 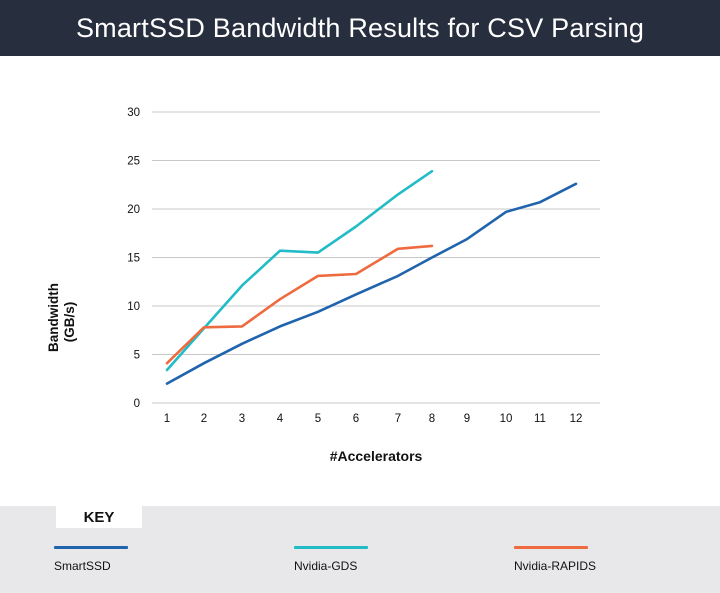 What do you see at coordinates (133, 113) in the screenshot?
I see `y-tick-label: 30` at bounding box center [133, 113].